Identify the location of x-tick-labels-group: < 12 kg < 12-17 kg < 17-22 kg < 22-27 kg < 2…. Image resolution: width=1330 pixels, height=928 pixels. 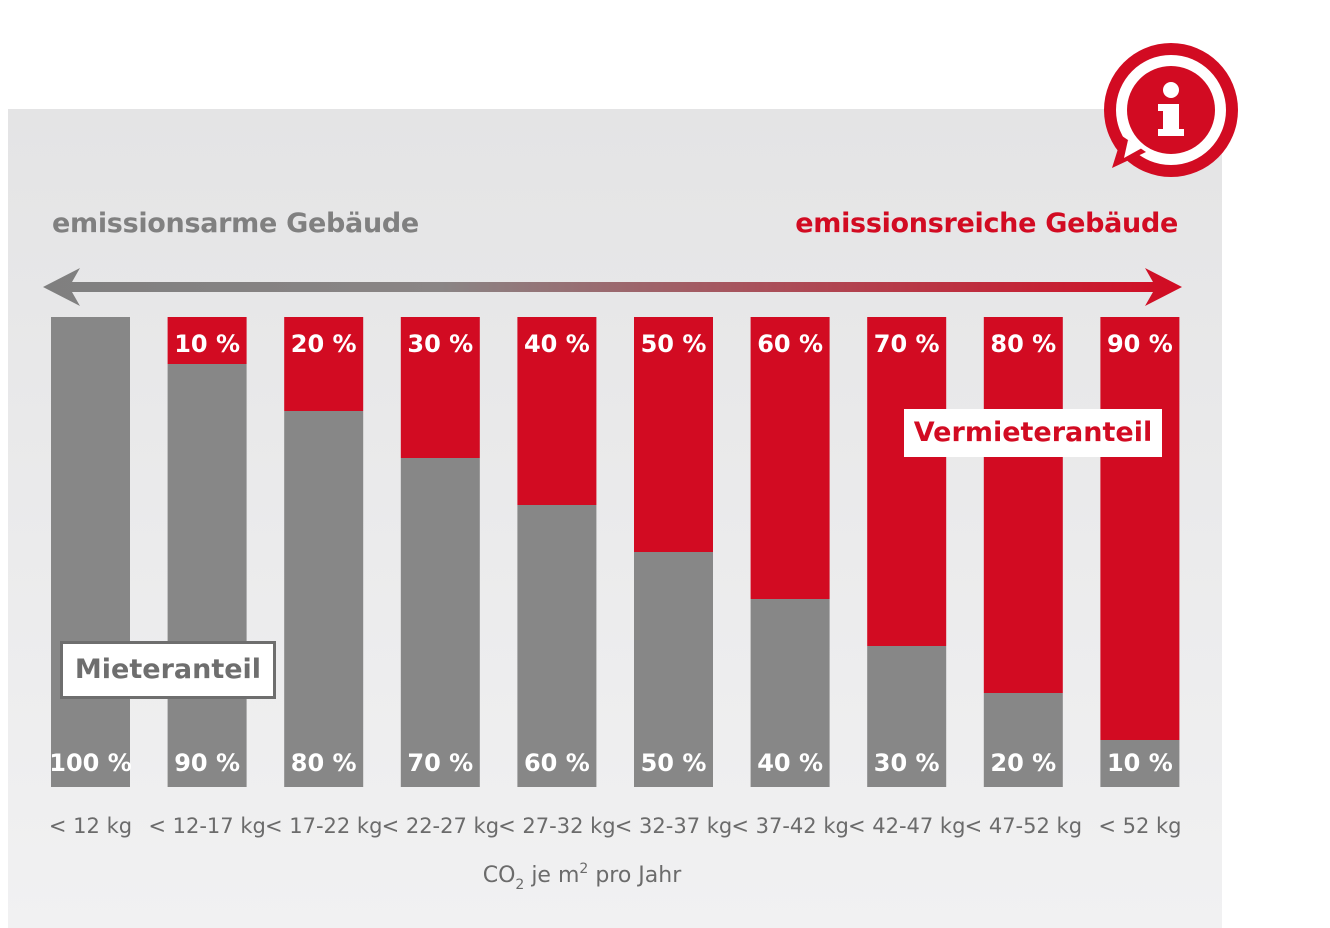
(615, 826).